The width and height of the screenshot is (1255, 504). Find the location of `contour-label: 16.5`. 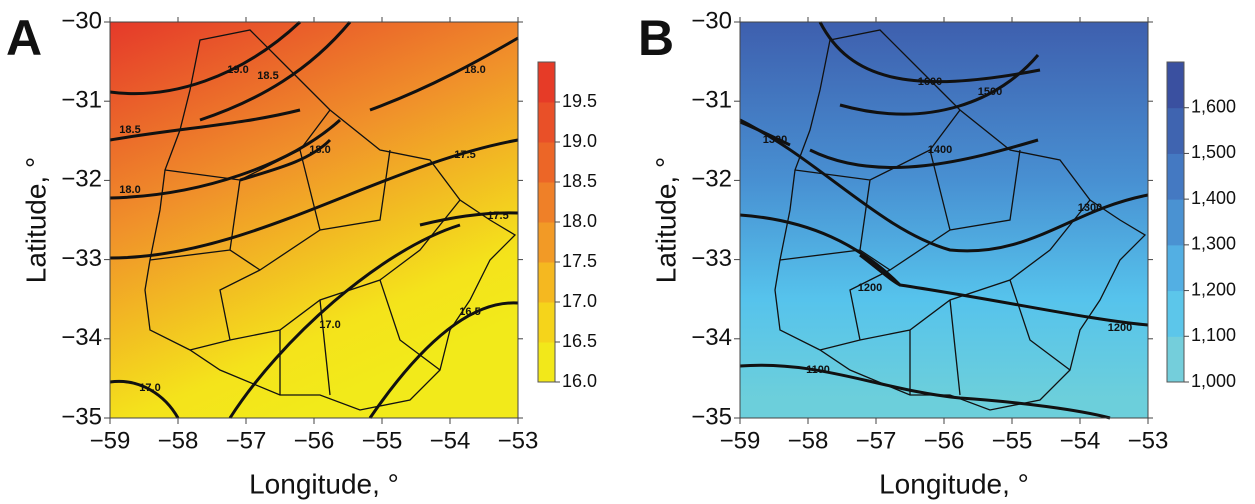

contour-label: 16.5 is located at coordinates (469, 312).